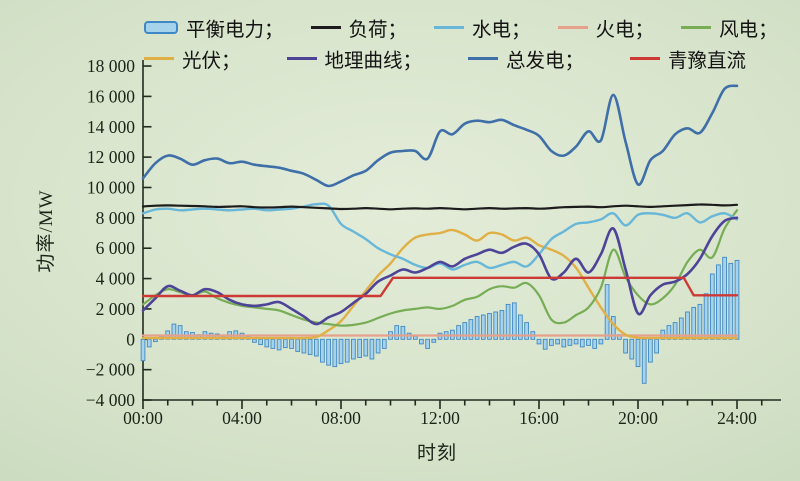  What do you see at coordinates (440, 236) in the screenshot?
I see `line-hydro` at bounding box center [440, 236].